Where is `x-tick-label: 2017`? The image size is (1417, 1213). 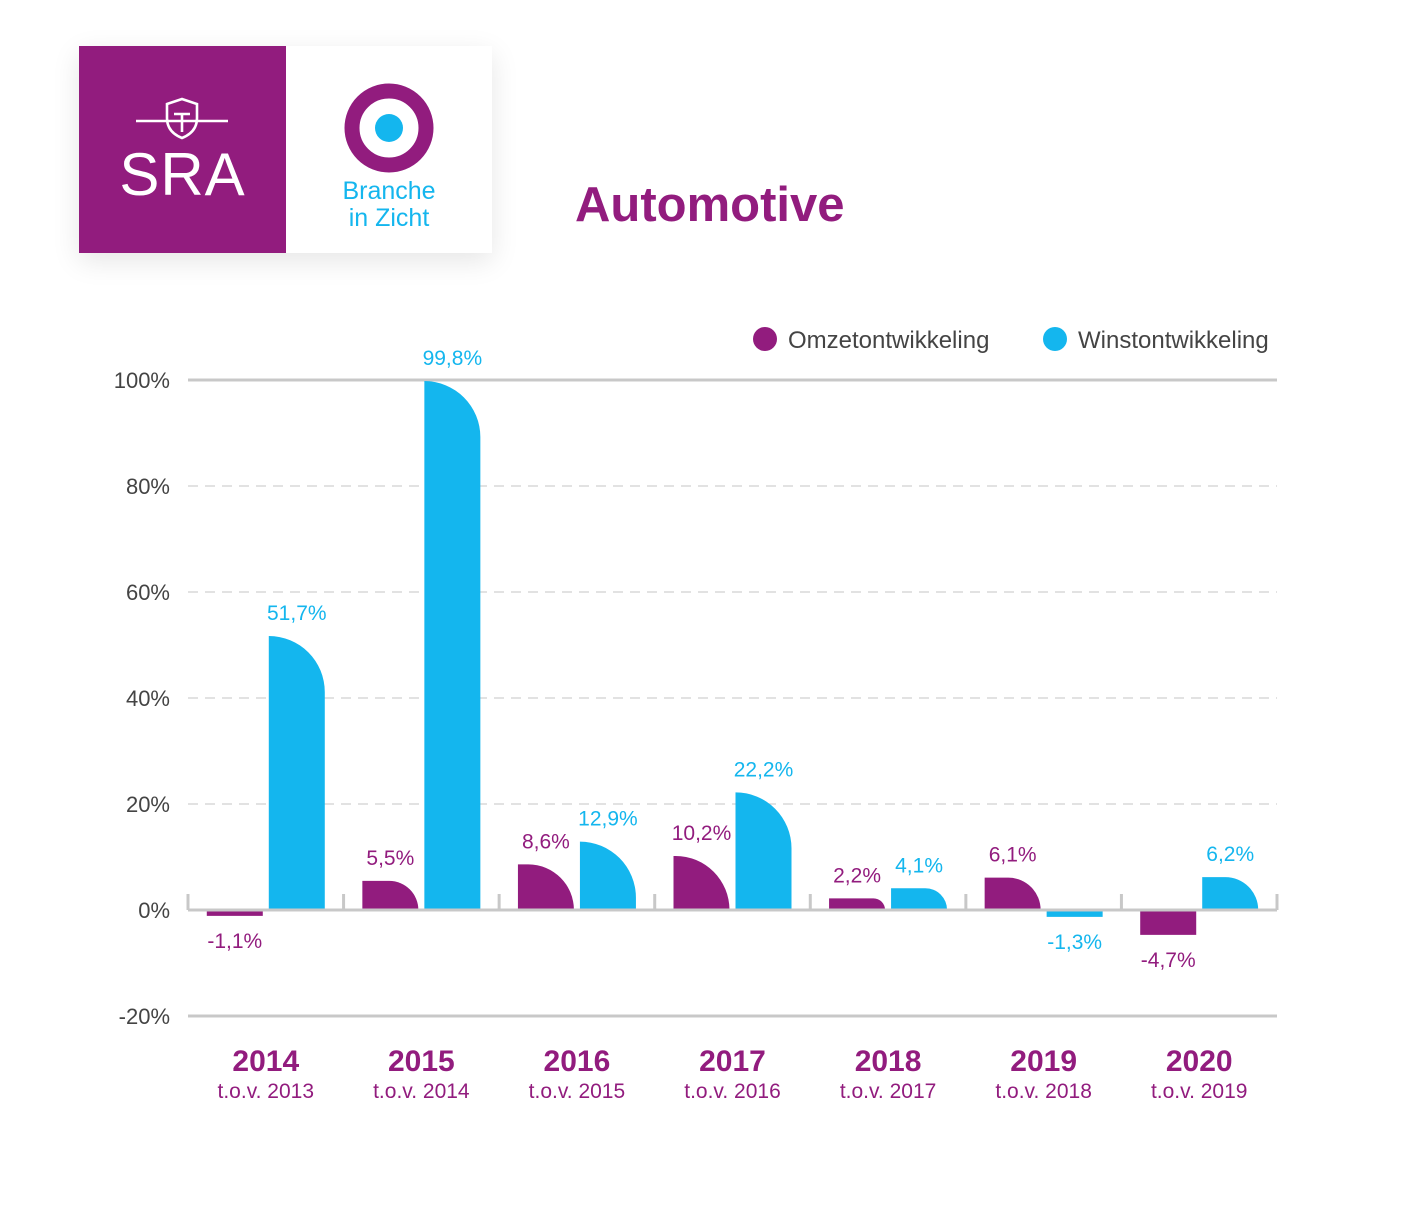 x-tick-label: 2017 is located at coordinates (732, 1061).